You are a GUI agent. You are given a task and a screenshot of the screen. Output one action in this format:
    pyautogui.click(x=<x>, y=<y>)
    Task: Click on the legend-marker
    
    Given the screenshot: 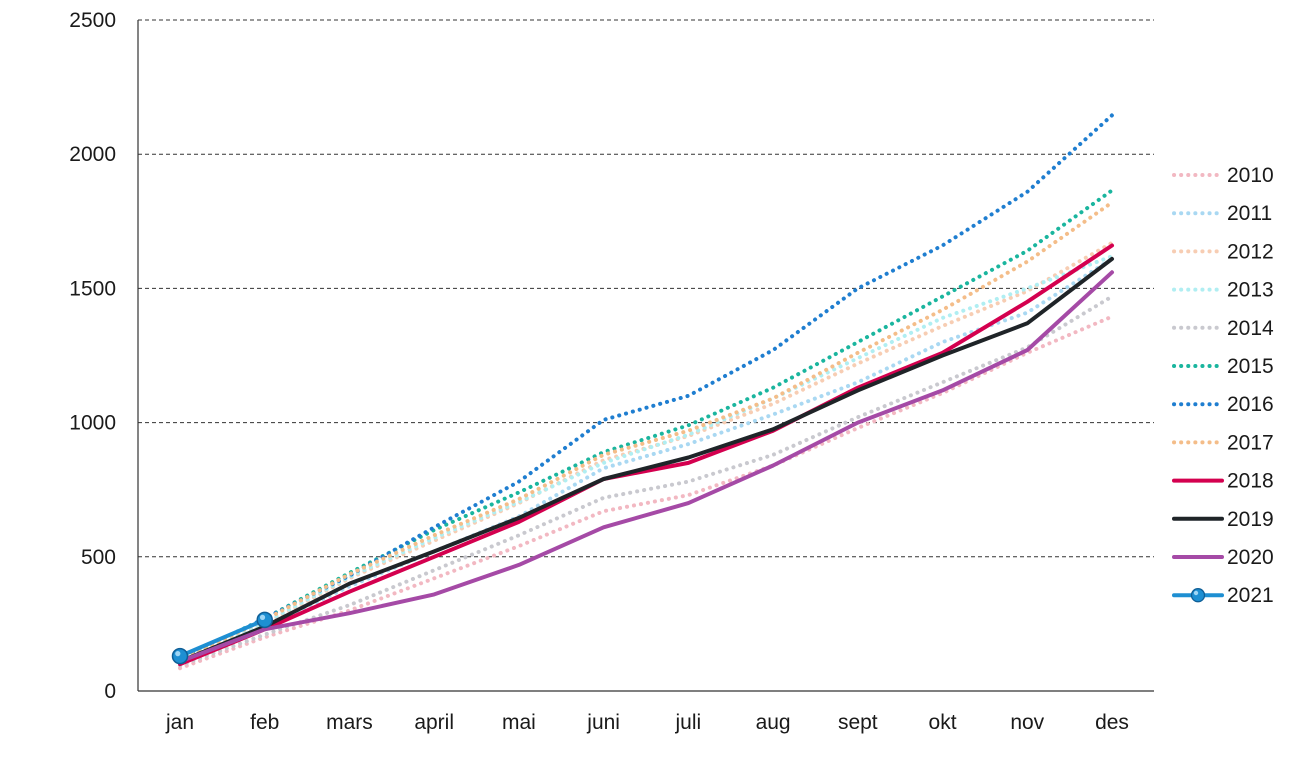 What is the action you would take?
    pyautogui.click(x=1198, y=595)
    